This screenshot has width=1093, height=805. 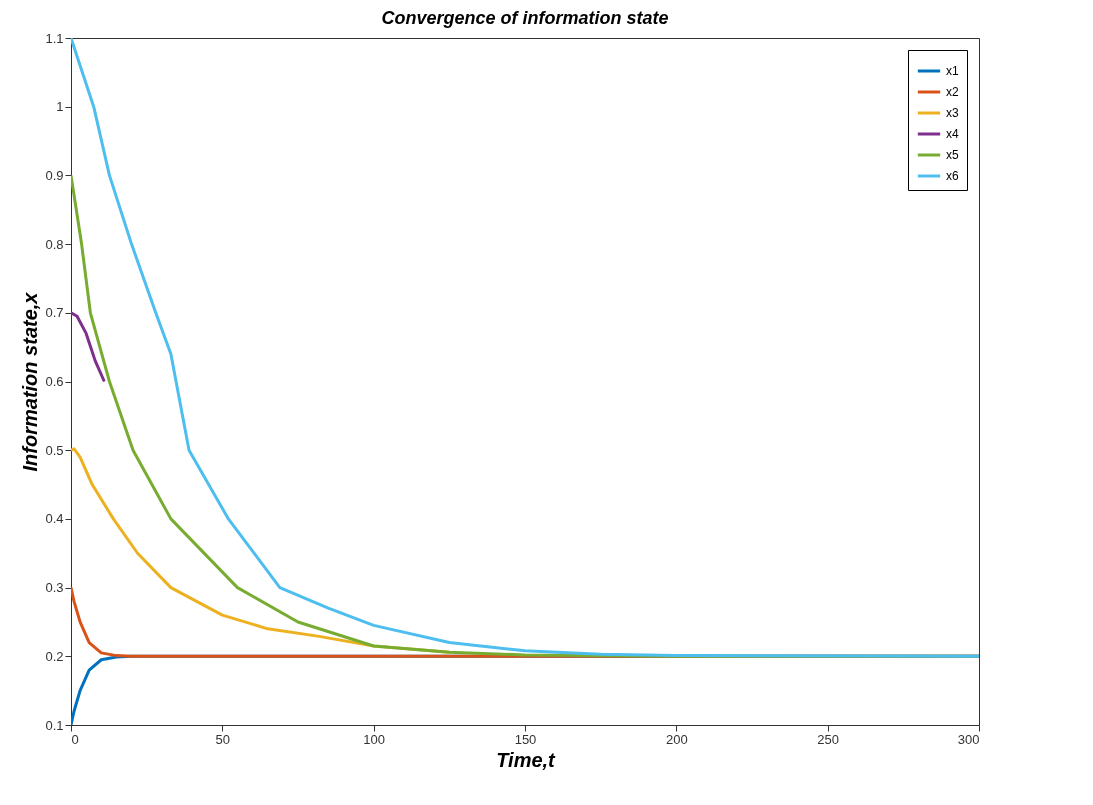 What do you see at coordinates (525, 18) in the screenshot?
I see `chart-title: Convergence of information state` at bounding box center [525, 18].